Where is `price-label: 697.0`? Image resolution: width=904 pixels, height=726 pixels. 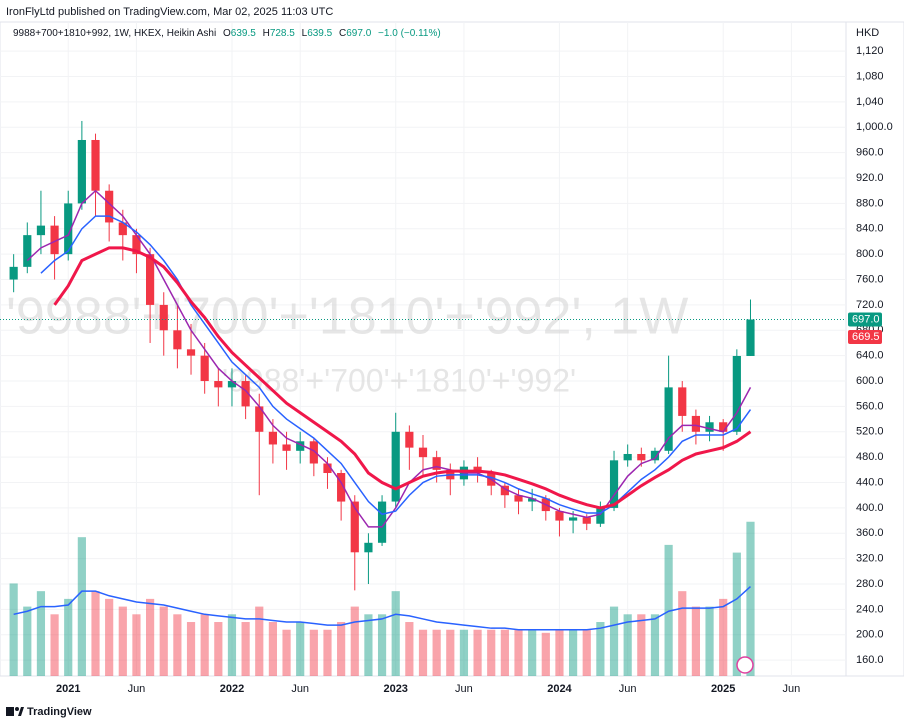
price-label: 697.0 is located at coordinates (866, 319).